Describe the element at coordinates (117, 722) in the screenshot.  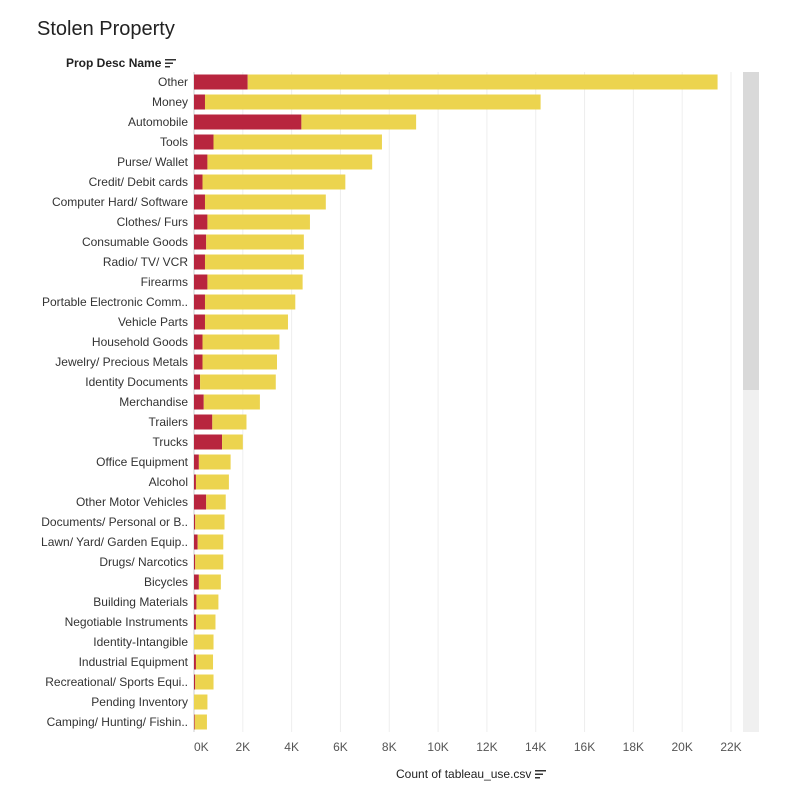
I see `category-label: Camping/ Hunting/ Fishin..` at that location.